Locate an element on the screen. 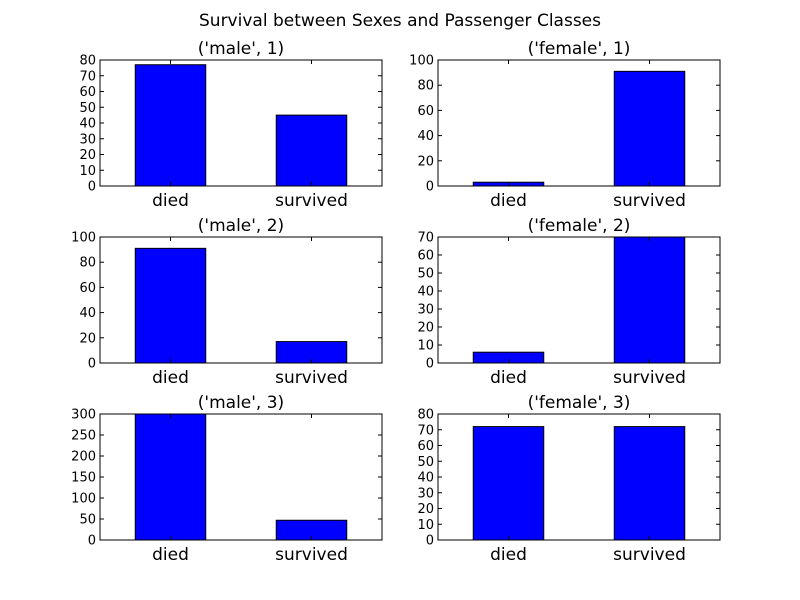 The width and height of the screenshot is (800, 600). ytick-label: 250 is located at coordinates (83, 436).